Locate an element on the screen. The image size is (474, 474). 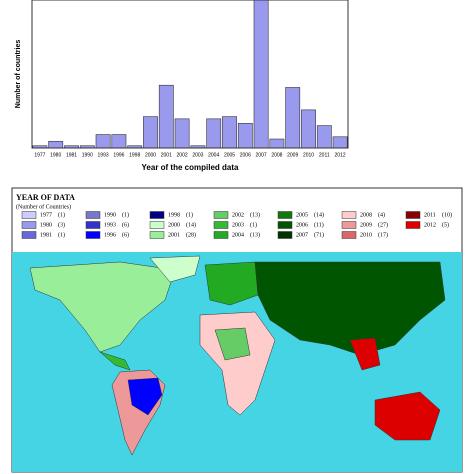
x-tick-label: 2004 is located at coordinates (213, 155).